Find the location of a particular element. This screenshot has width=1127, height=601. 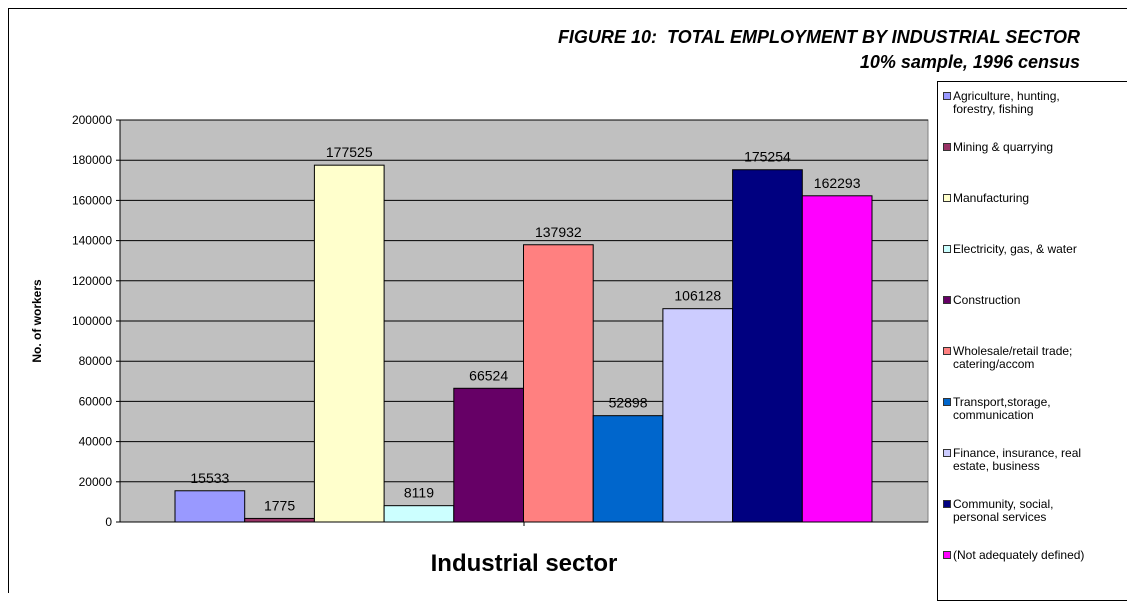

data-label: 137932 is located at coordinates (558, 232).